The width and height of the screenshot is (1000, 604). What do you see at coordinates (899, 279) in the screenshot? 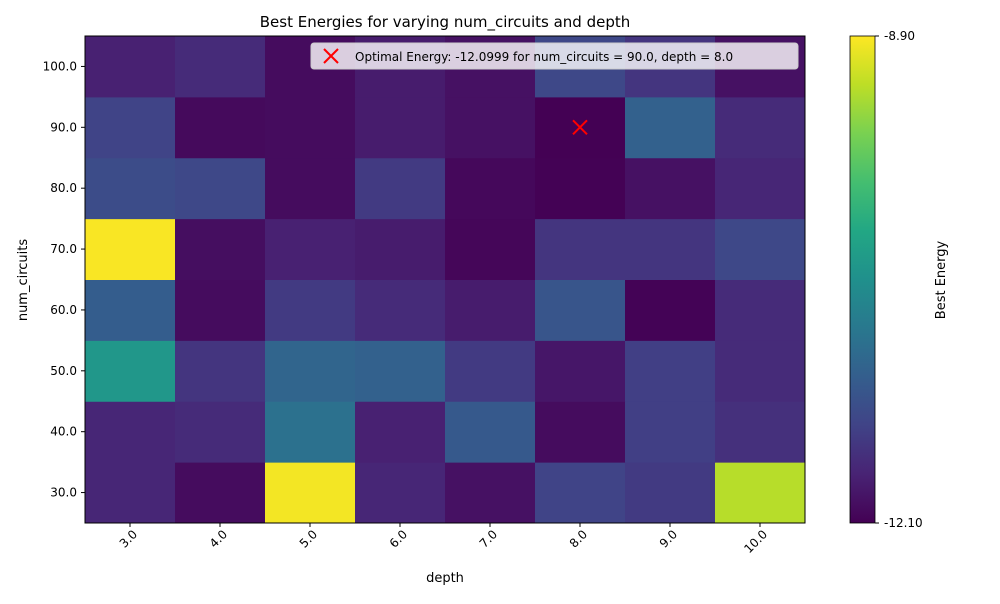
I see `colorbar-ticks: -8.90 -12.10` at bounding box center [899, 279].